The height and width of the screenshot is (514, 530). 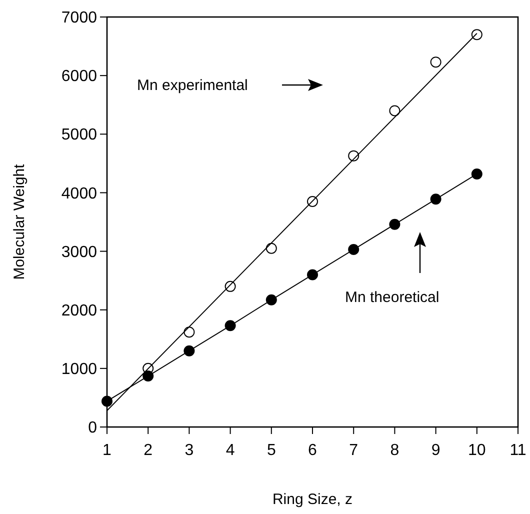 What do you see at coordinates (192, 85) in the screenshot?
I see `legend-label: Mn experimental` at bounding box center [192, 85].